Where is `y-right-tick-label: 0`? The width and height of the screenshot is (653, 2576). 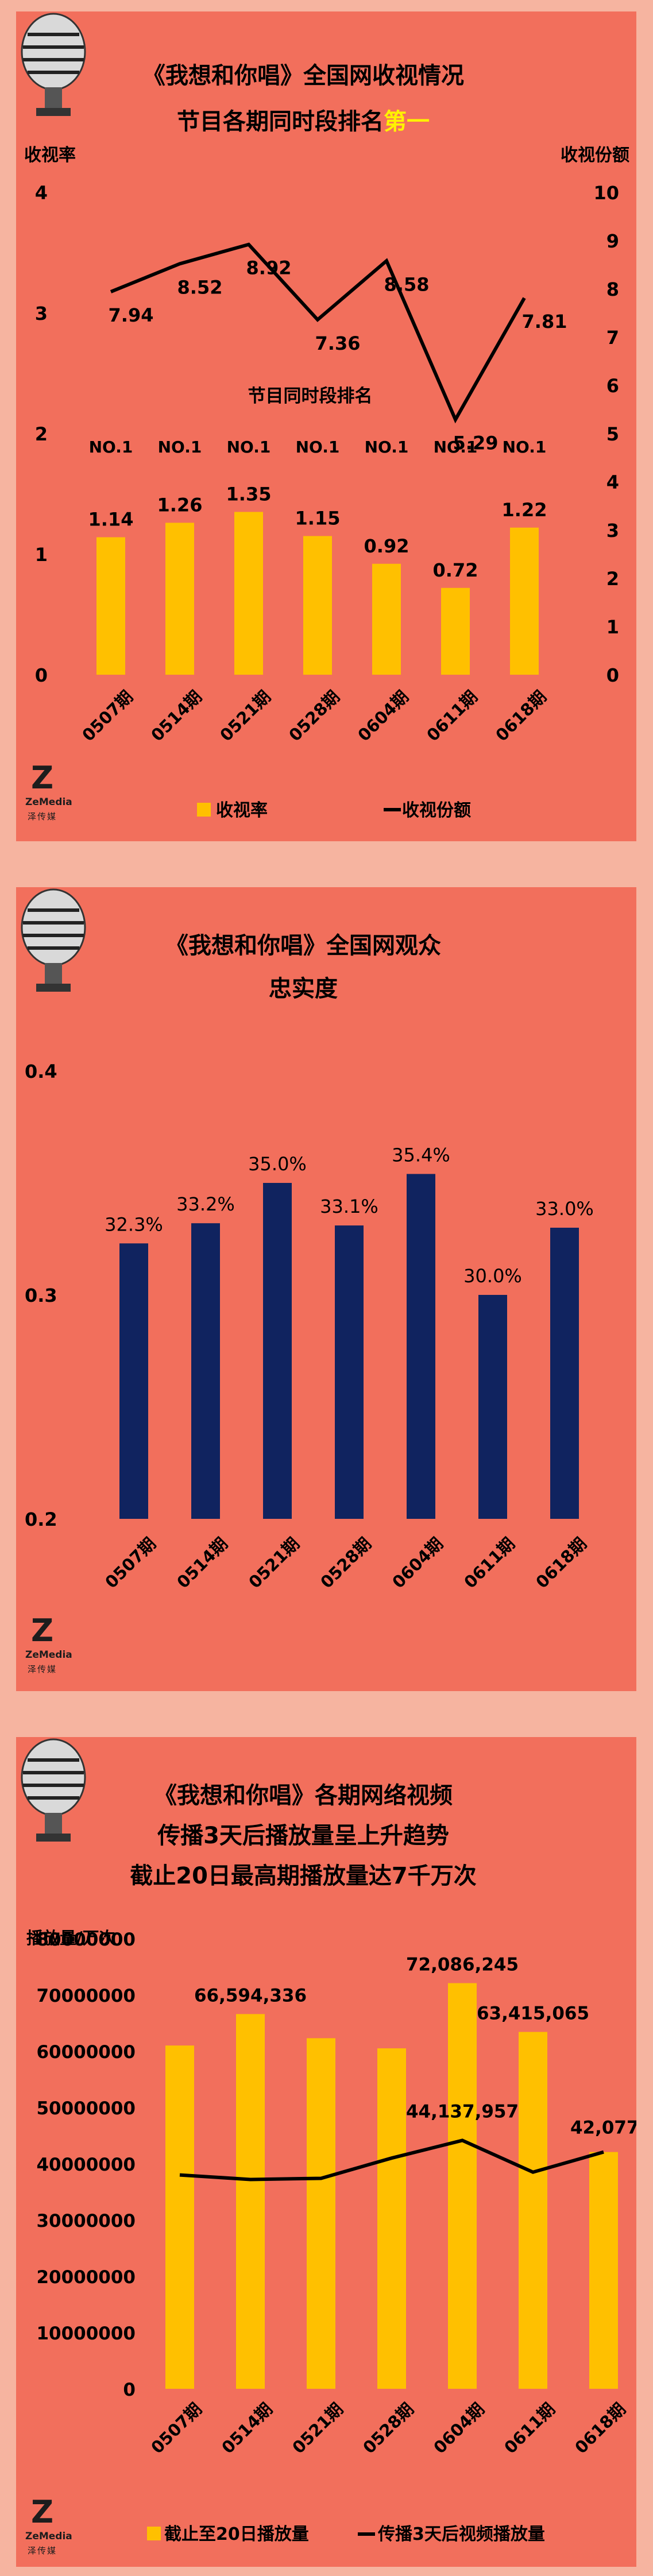
y-right-tick-label: 0 is located at coordinates (612, 675).